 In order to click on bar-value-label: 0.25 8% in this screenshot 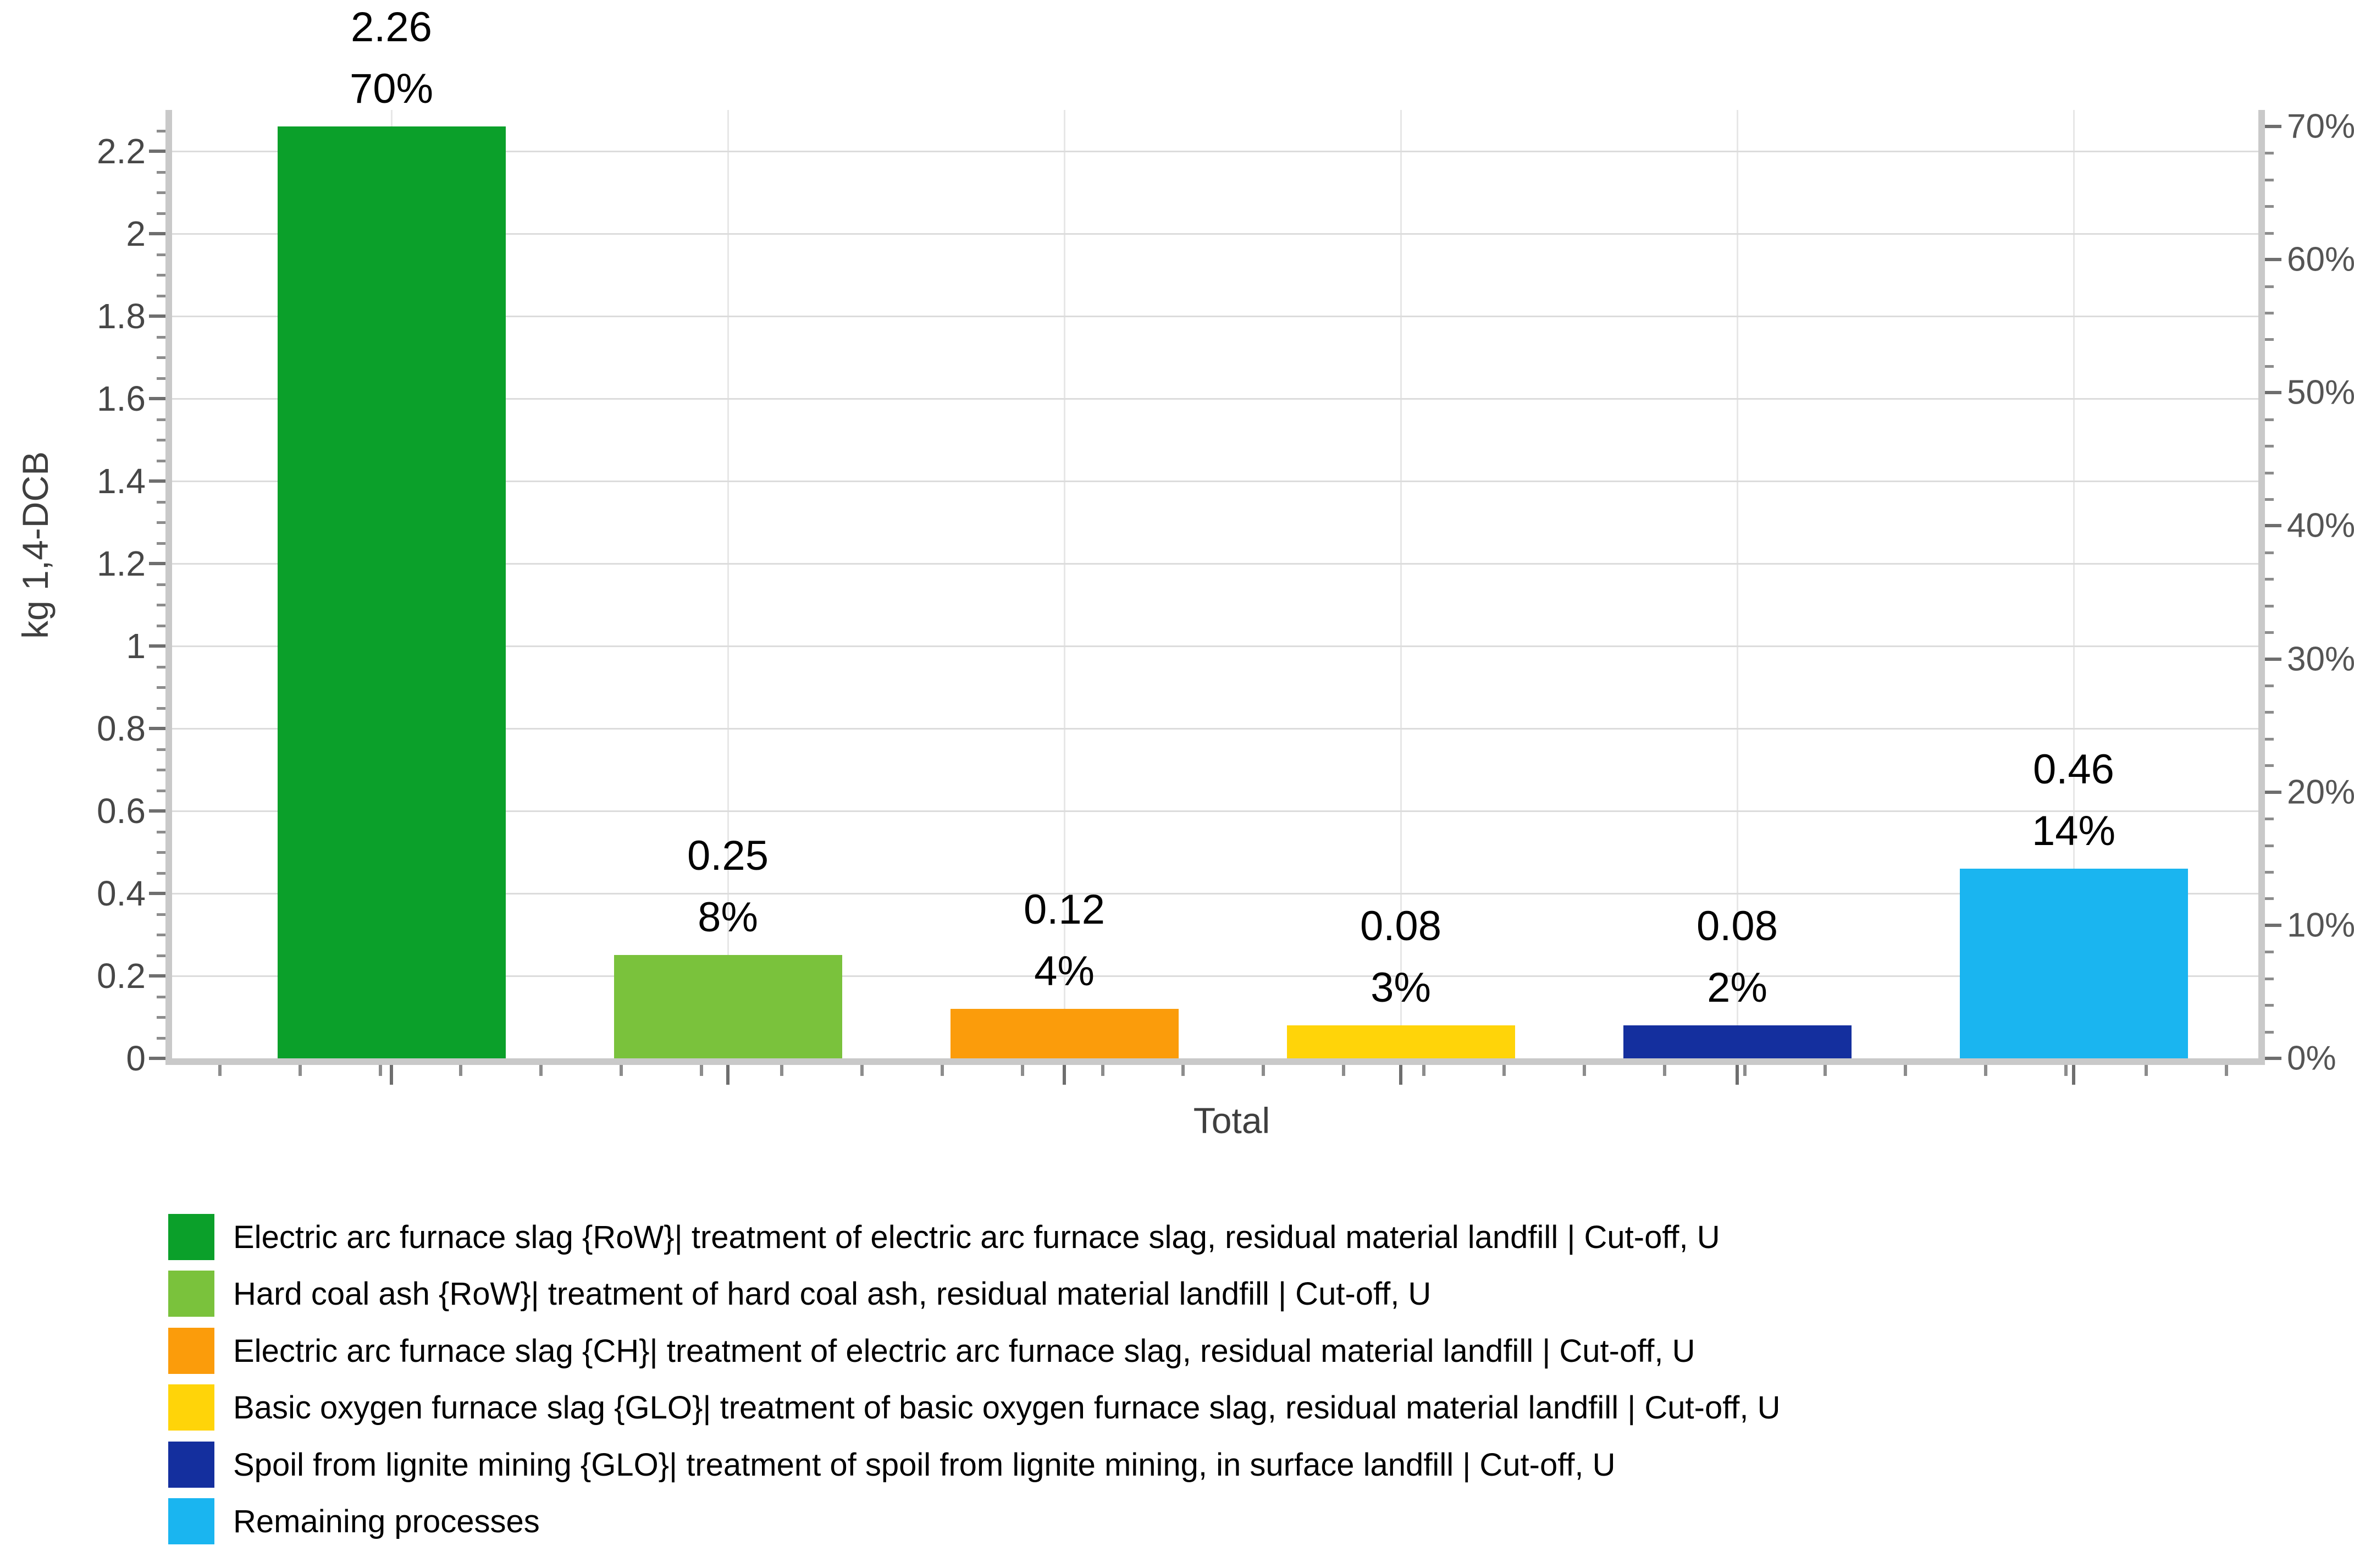, I will do `click(728, 887)`.